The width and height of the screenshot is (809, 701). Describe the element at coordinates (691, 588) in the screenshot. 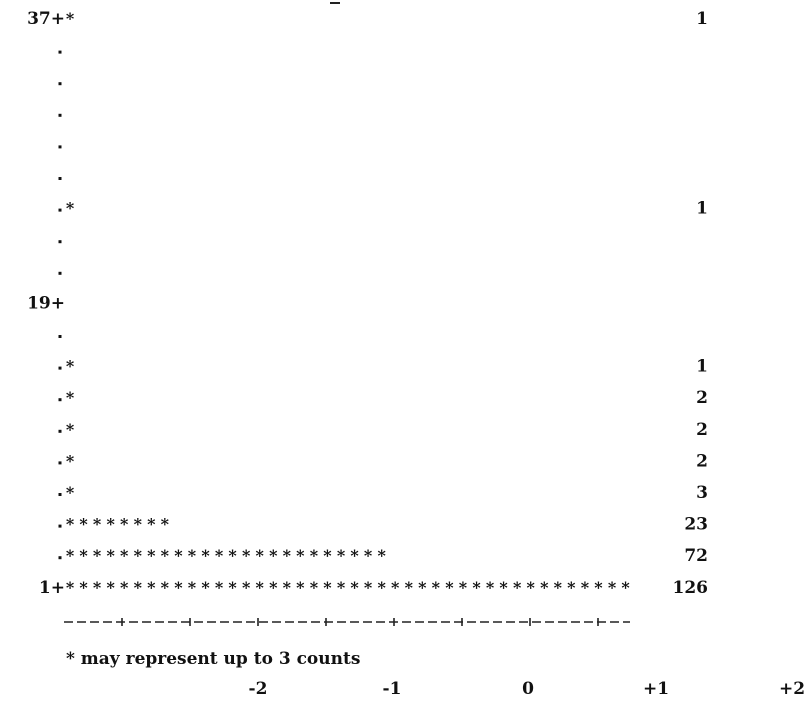

I see `count-label: 126` at that location.